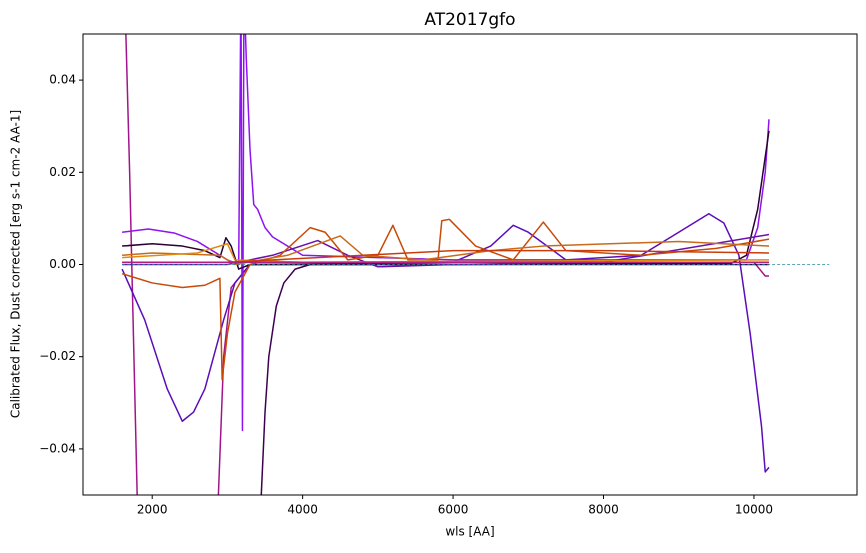  What do you see at coordinates (302, 510) in the screenshot?
I see `x-tick-label: 4000` at bounding box center [302, 510].